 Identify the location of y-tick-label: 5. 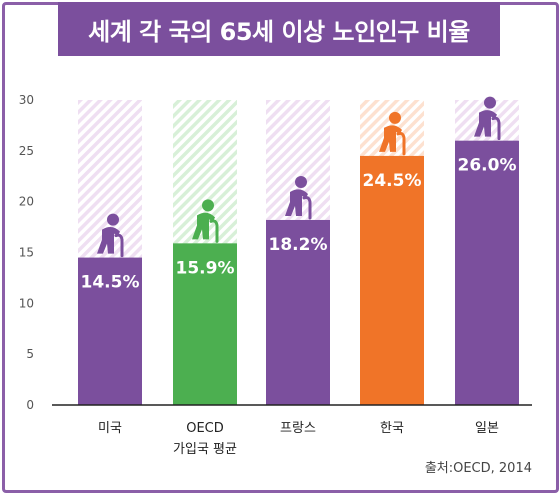
(30, 354).